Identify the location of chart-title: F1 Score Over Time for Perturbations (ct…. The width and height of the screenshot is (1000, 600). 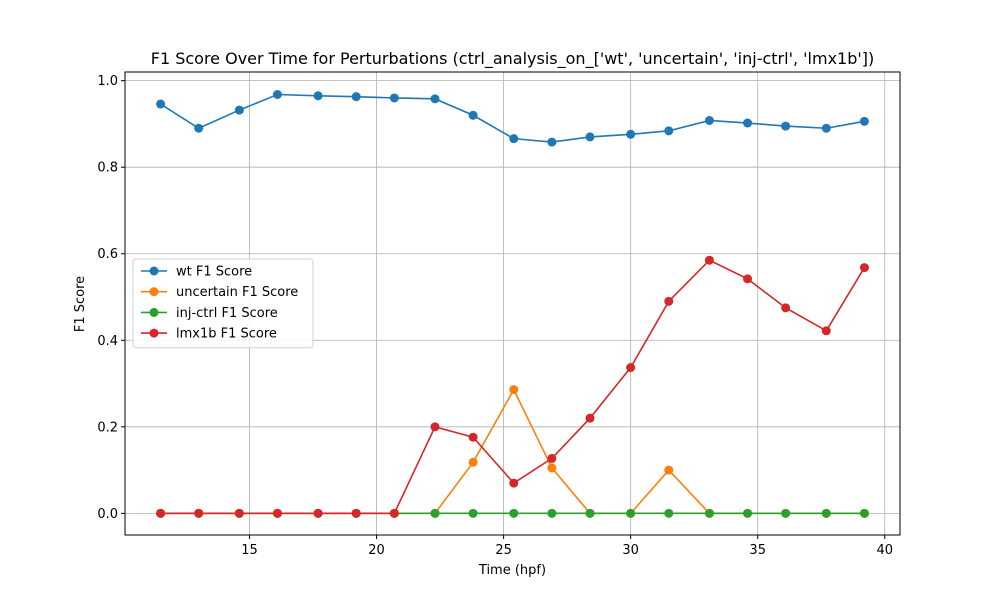
(513, 59).